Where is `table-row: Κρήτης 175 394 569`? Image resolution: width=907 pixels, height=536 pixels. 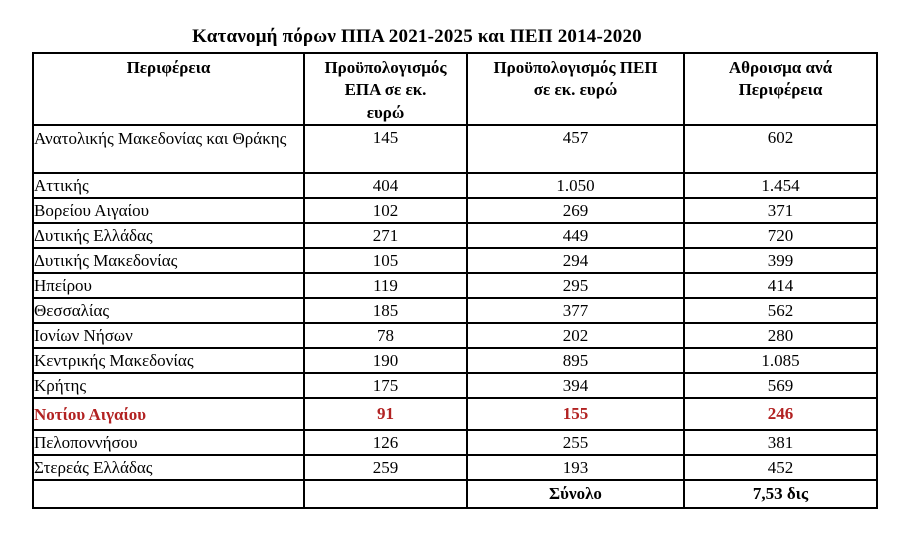
table-row: Κρήτης 175 394 569 is located at coordinates (455, 386).